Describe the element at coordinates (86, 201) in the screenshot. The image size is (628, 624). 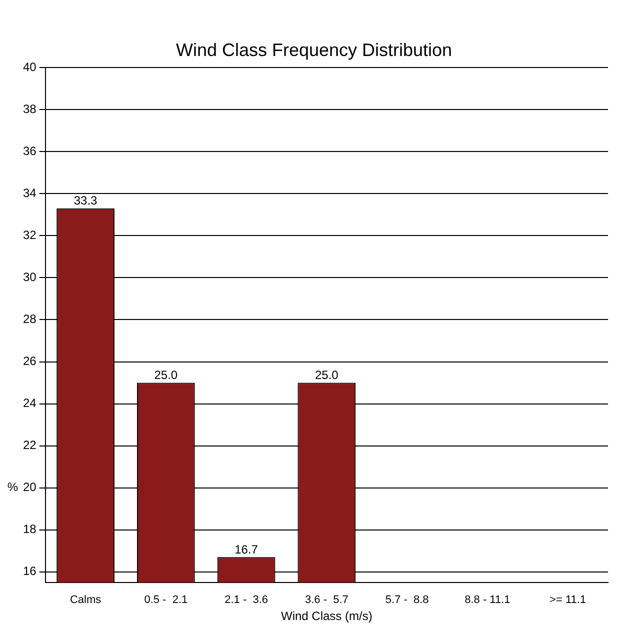
I see `data-label: 33.3` at that location.